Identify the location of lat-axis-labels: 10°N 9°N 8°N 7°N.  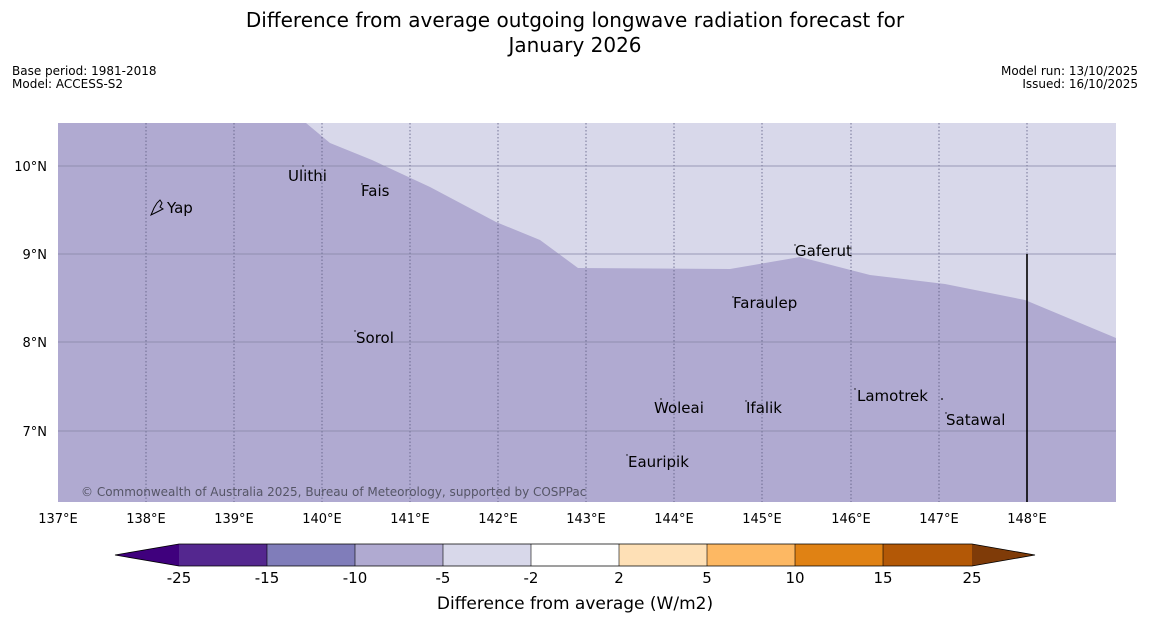
(30, 300).